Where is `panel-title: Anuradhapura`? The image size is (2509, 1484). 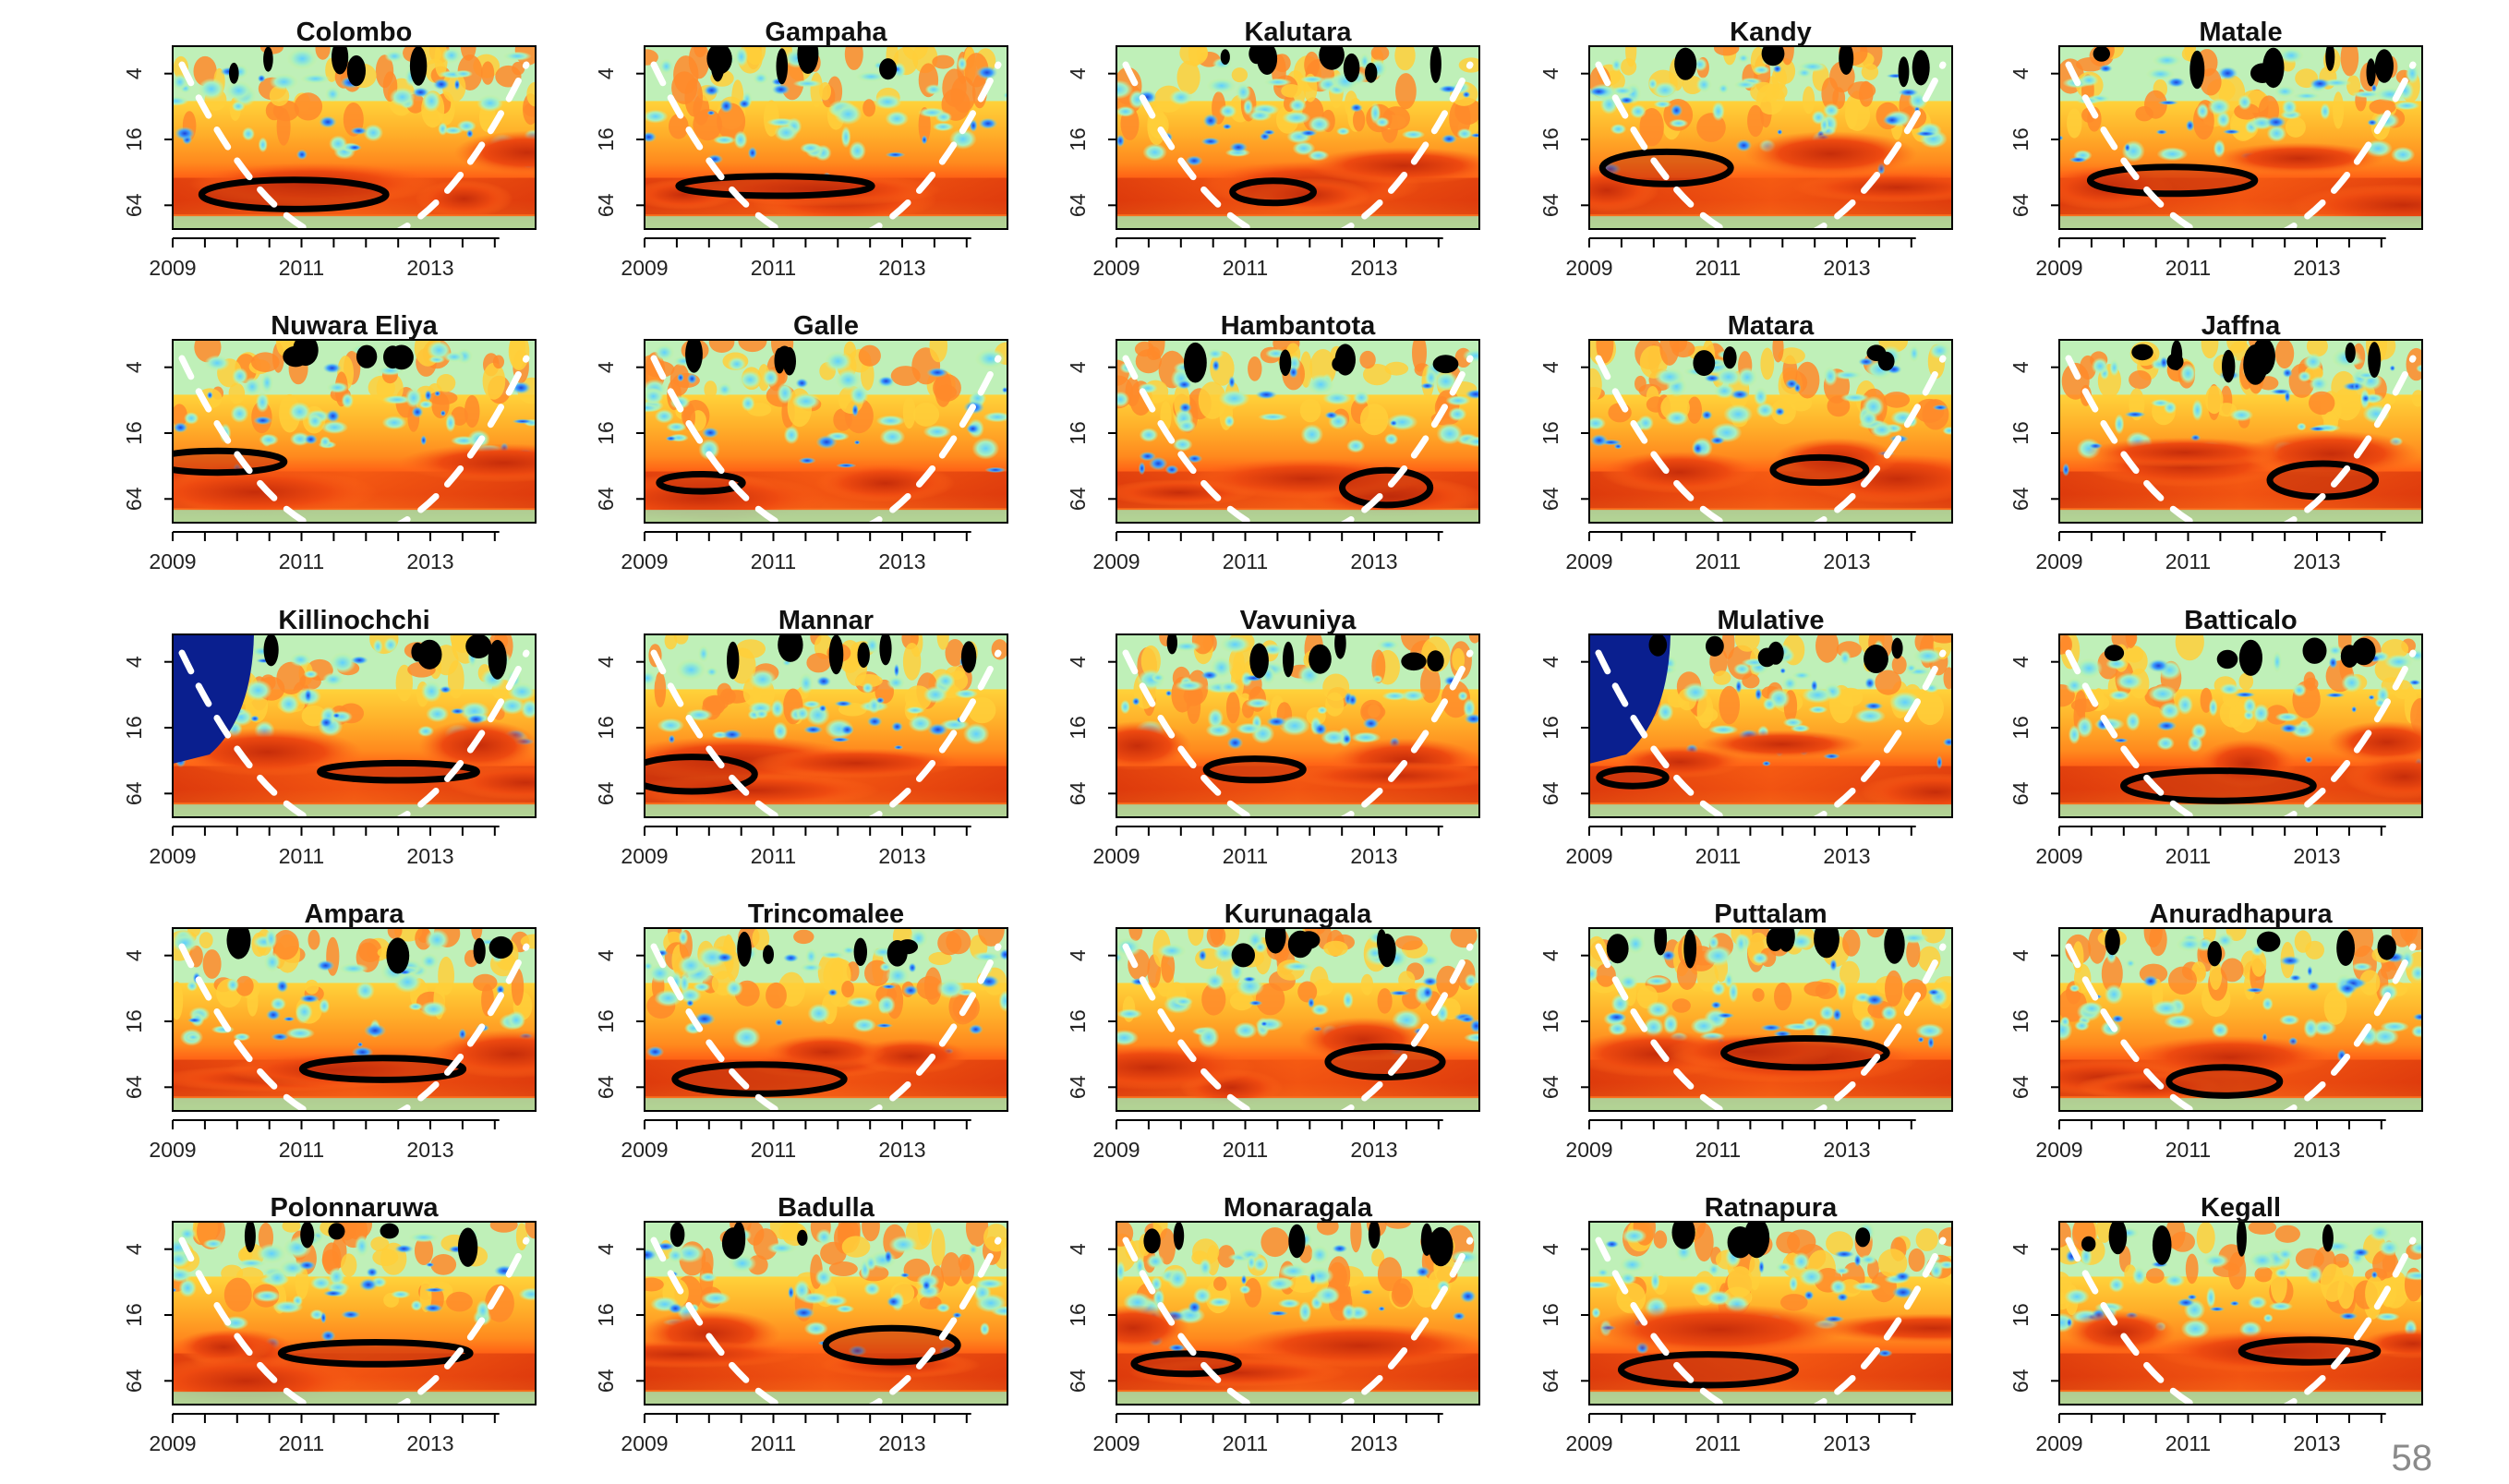
panel-title: Anuradhapura is located at coordinates (2241, 914).